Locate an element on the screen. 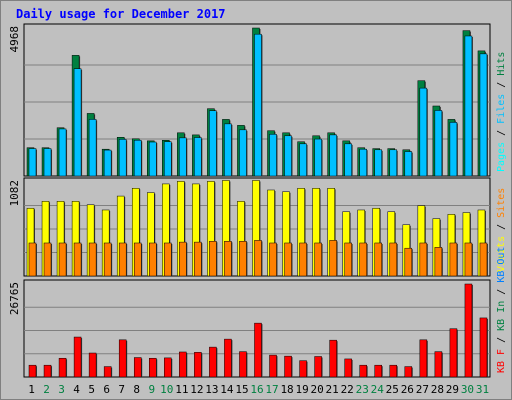  x-tick-label: 19 is located at coordinates (301, 389).